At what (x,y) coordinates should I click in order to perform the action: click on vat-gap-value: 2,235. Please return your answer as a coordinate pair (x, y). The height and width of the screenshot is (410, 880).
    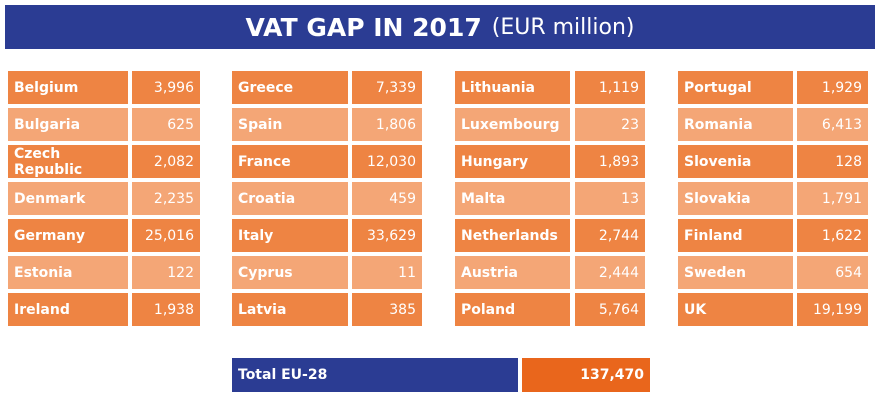
    Looking at the image, I should click on (166, 198).